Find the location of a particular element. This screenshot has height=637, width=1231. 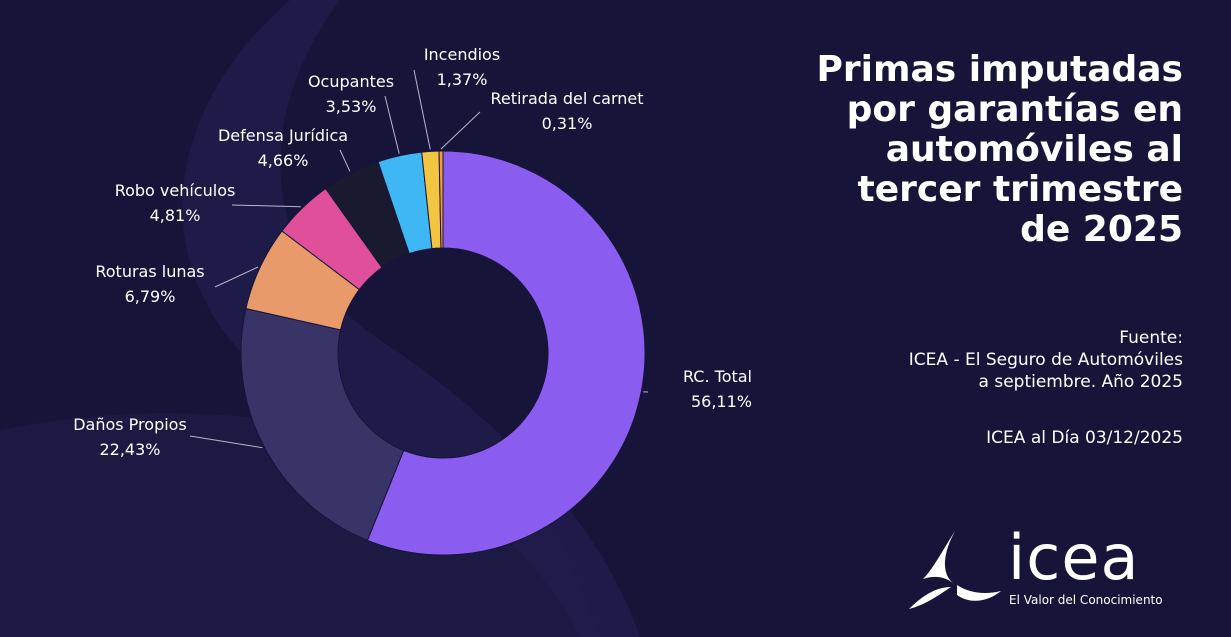

icea-logo: icea El Valor del Conocimiento is located at coordinates (1050, 570).